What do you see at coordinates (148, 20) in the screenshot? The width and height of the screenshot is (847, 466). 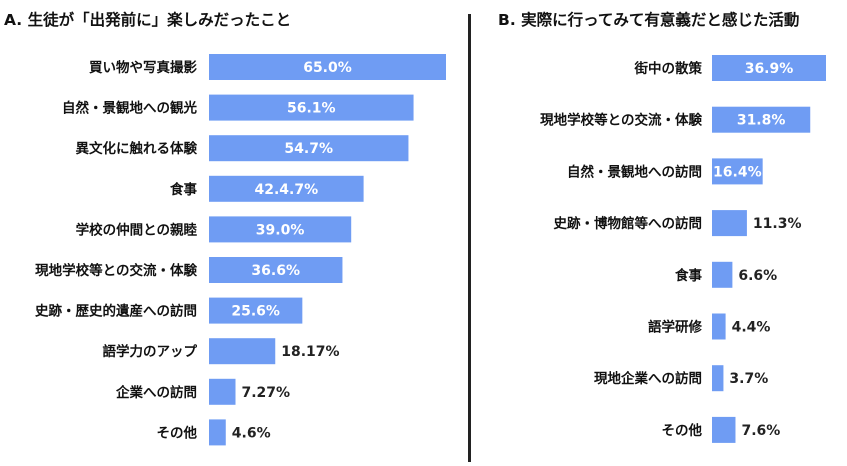 I see `chart-a-title: A. 生徒が「出発前に」楽しみだったこと` at bounding box center [148, 20].